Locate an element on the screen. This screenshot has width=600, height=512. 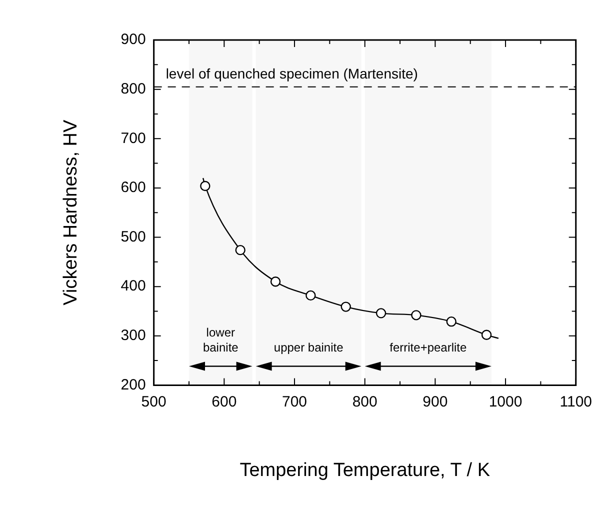
y-tick-label: 500 is located at coordinates (133, 237).